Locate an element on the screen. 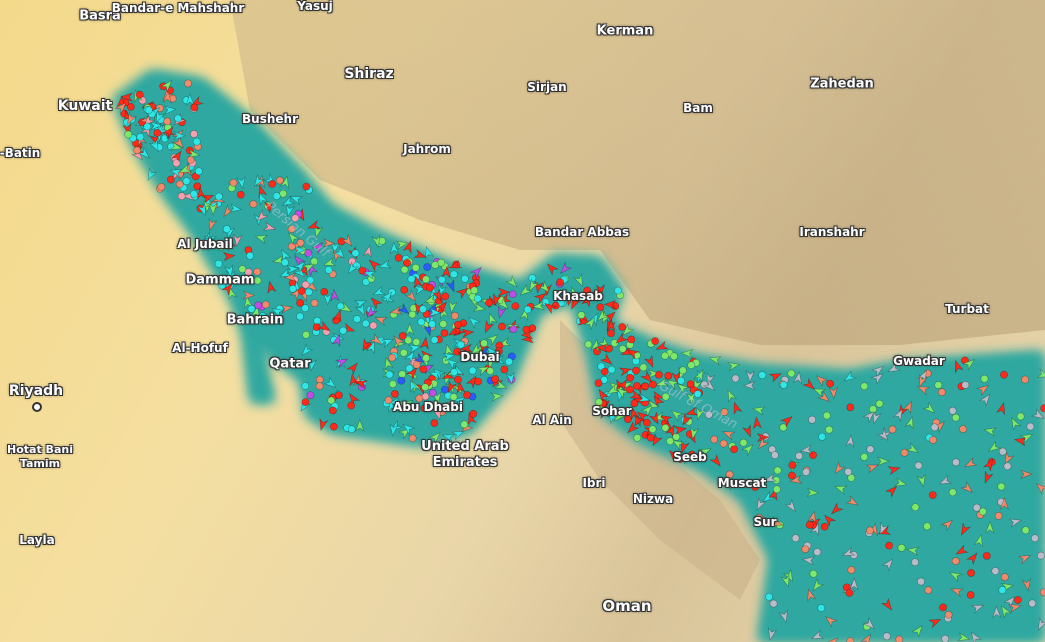  place-label-al-ain: Al Ain is located at coordinates (552, 420).